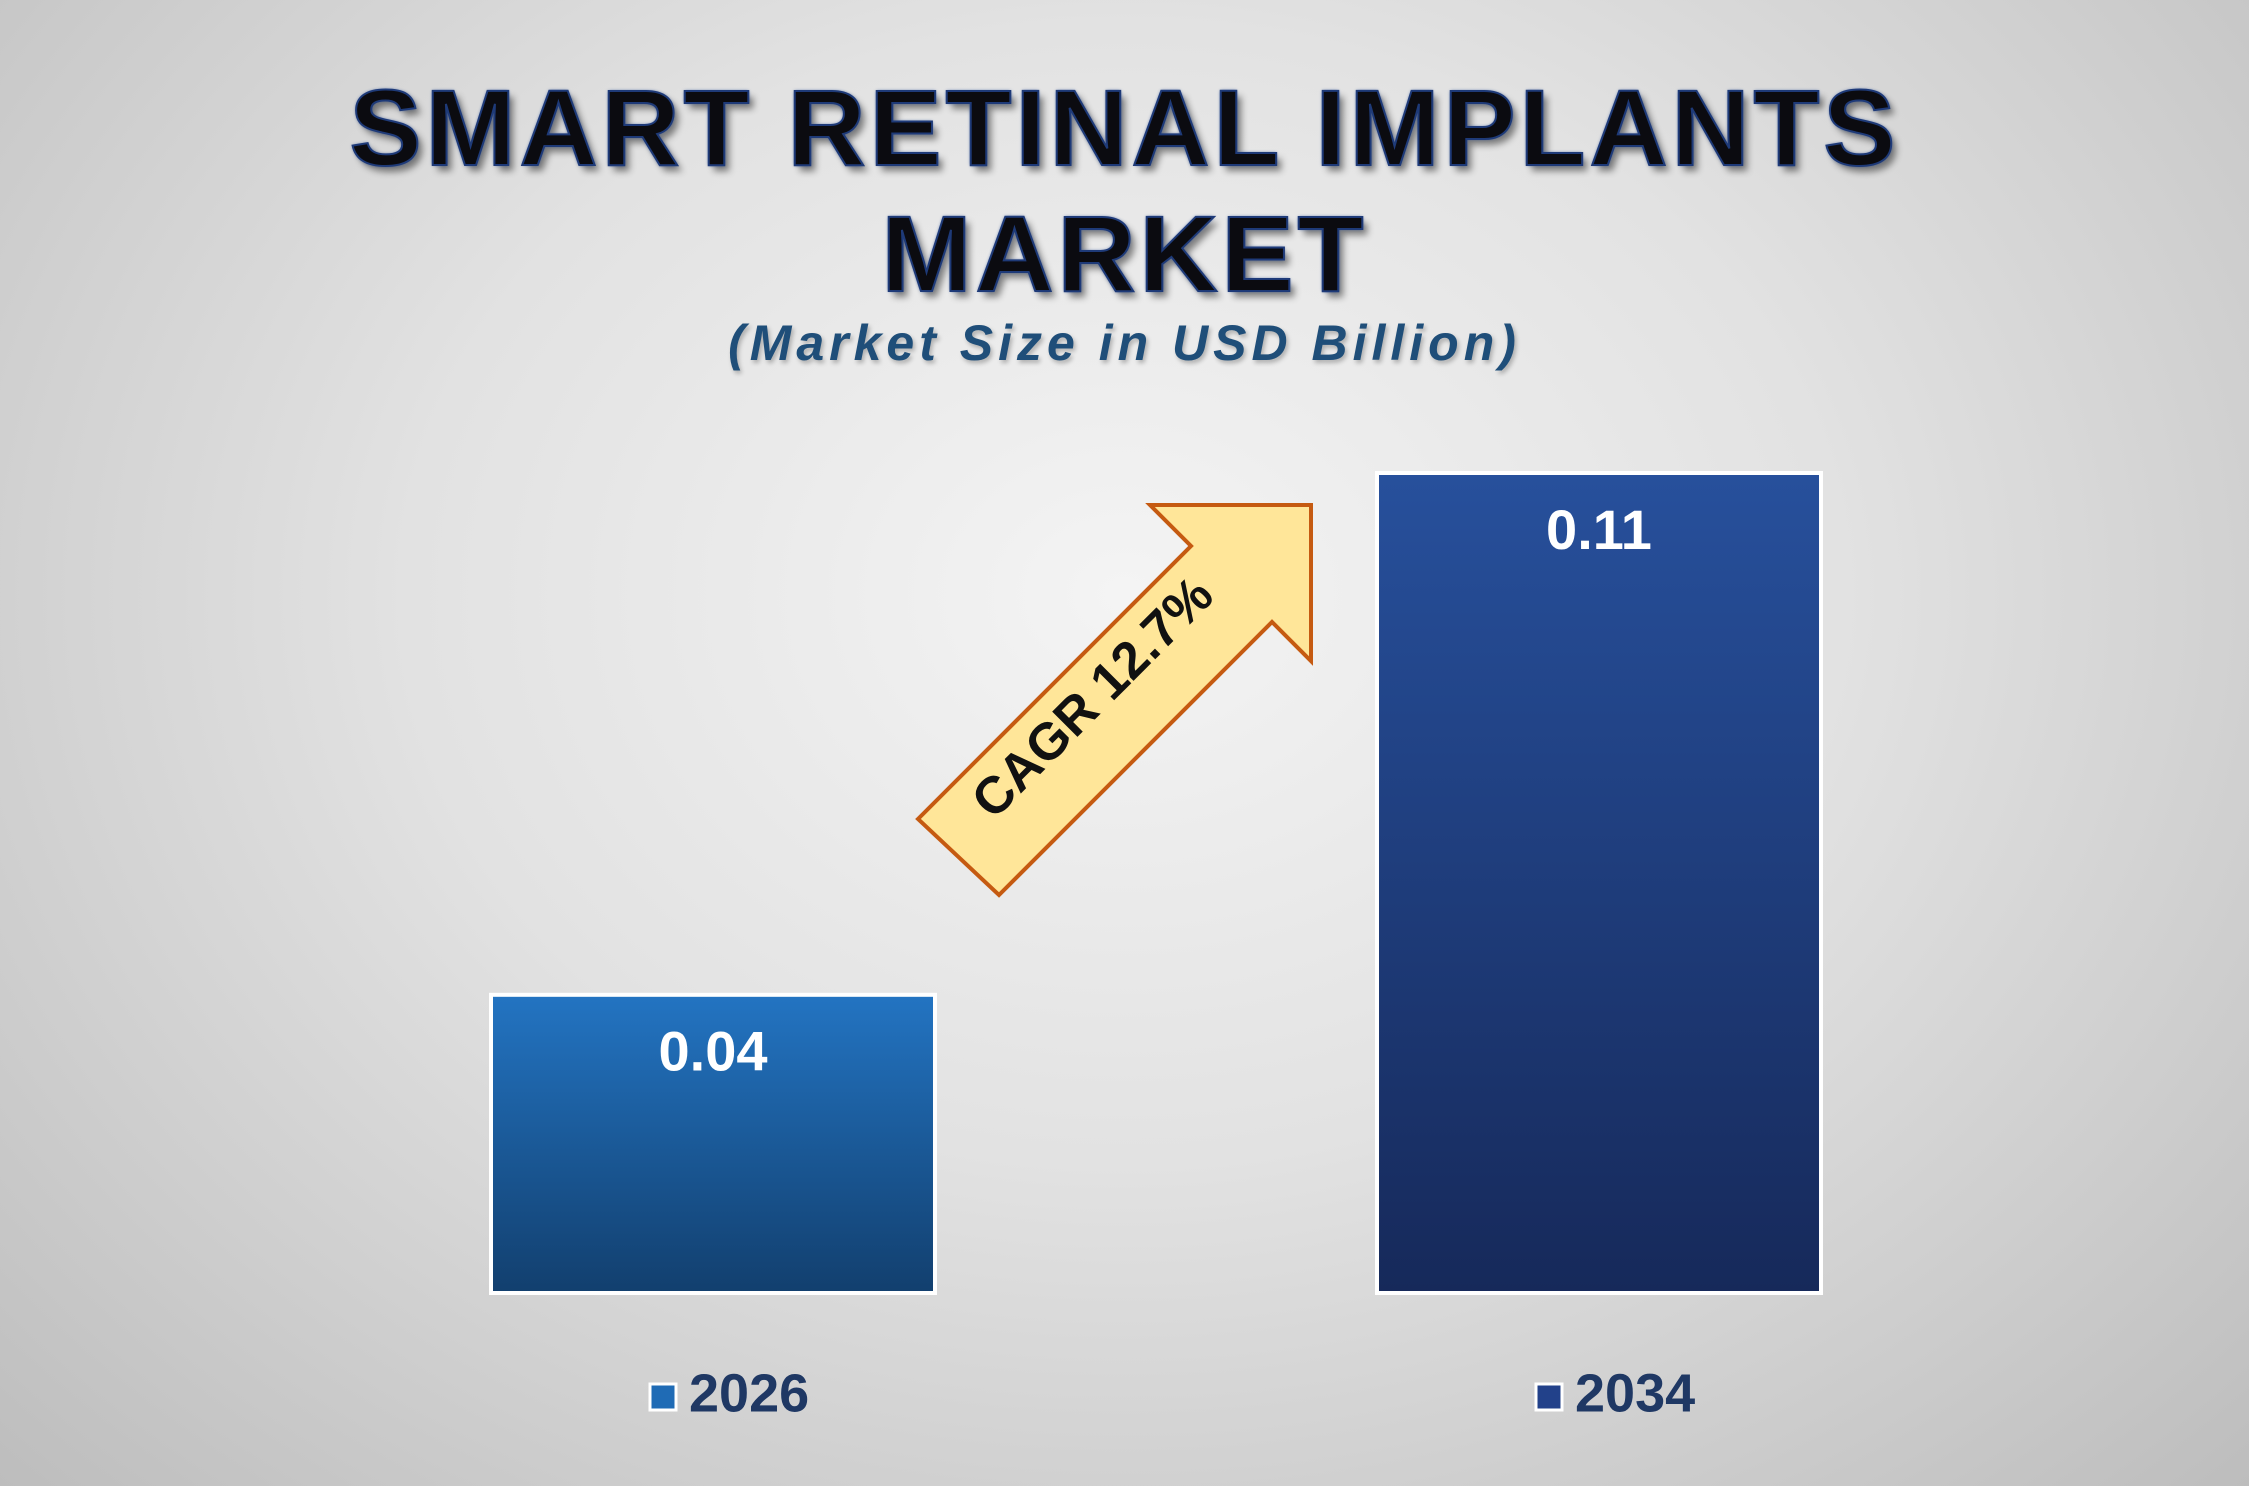 This screenshot has height=1486, width=2249. I want to click on bar-value-label-2026: 0.04, so click(713, 1051).